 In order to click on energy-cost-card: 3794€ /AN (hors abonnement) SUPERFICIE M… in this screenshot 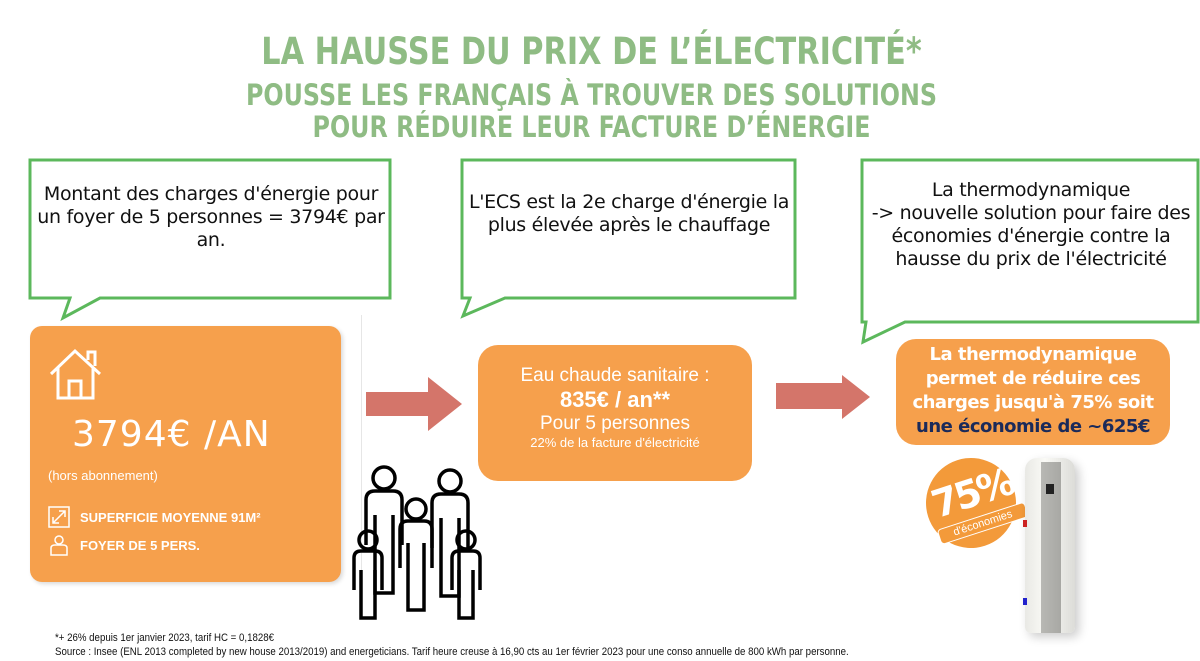, I will do `click(185, 454)`.